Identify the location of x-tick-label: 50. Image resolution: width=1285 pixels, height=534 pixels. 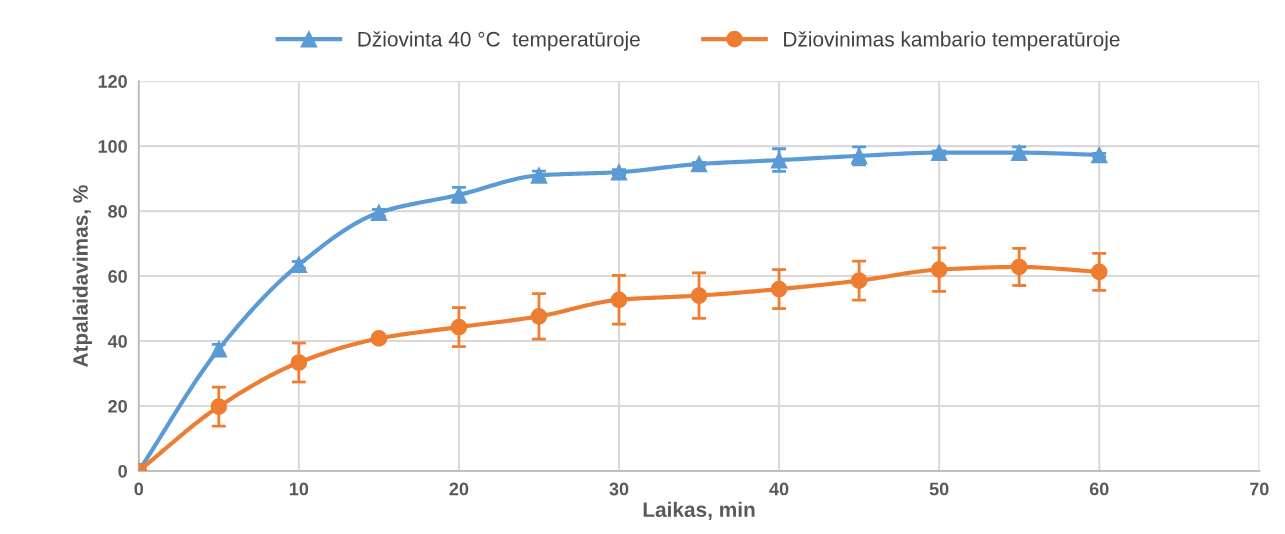
(939, 489).